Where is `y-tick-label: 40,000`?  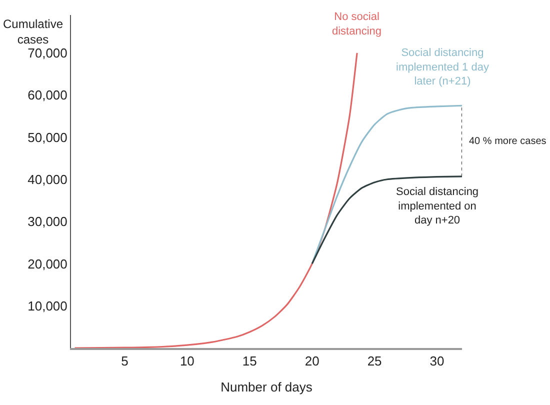
y-tick-label: 40,000 is located at coordinates (48, 179).